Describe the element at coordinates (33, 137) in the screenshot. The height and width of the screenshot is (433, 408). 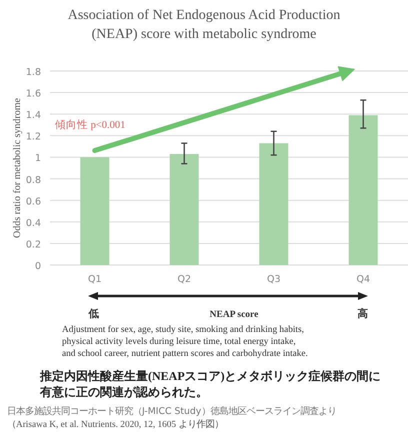
I see `y-tick-label: 1.2` at that location.